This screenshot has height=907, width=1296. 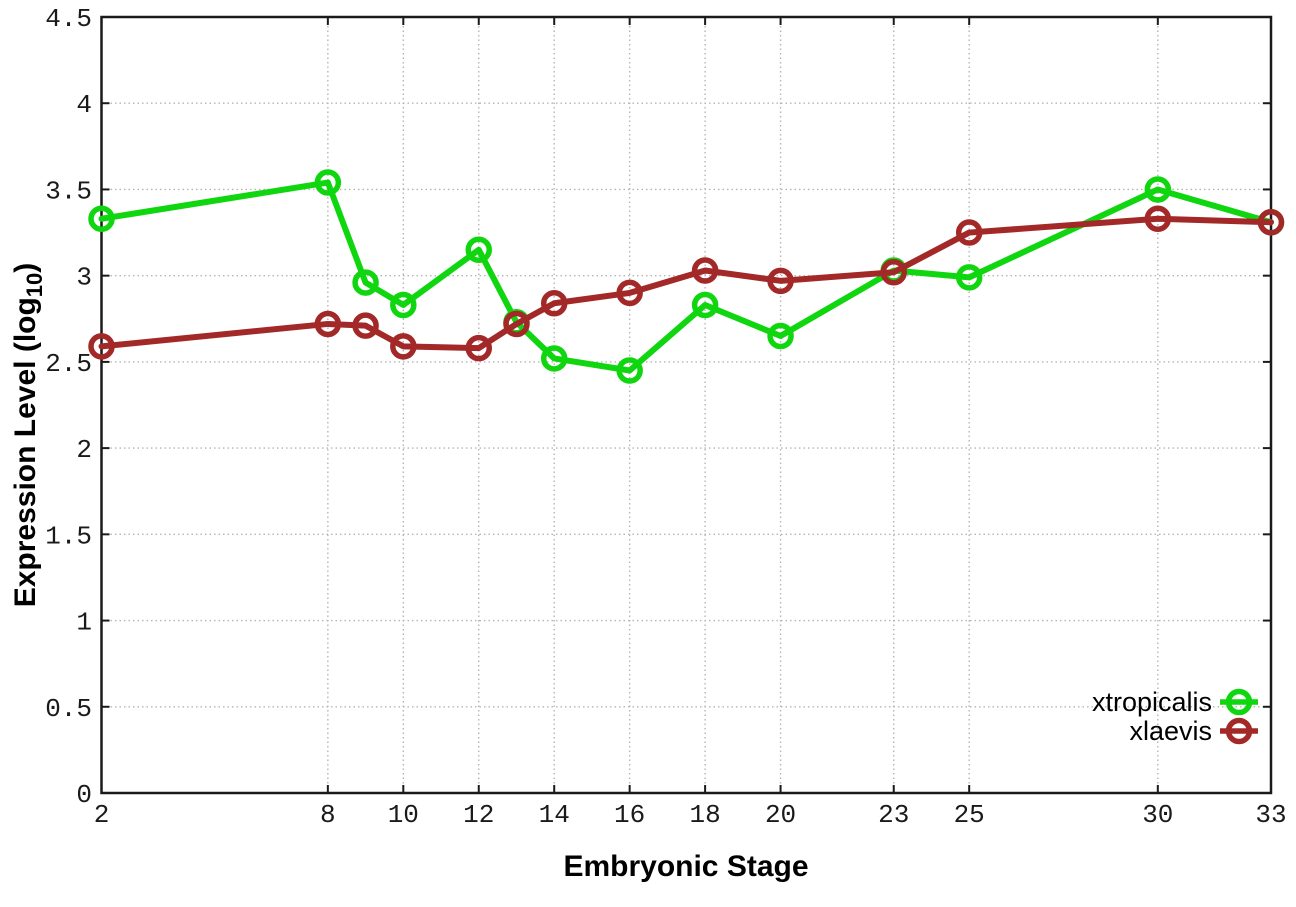 What do you see at coordinates (102, 815) in the screenshot?
I see `x-tick-label: 2` at bounding box center [102, 815].